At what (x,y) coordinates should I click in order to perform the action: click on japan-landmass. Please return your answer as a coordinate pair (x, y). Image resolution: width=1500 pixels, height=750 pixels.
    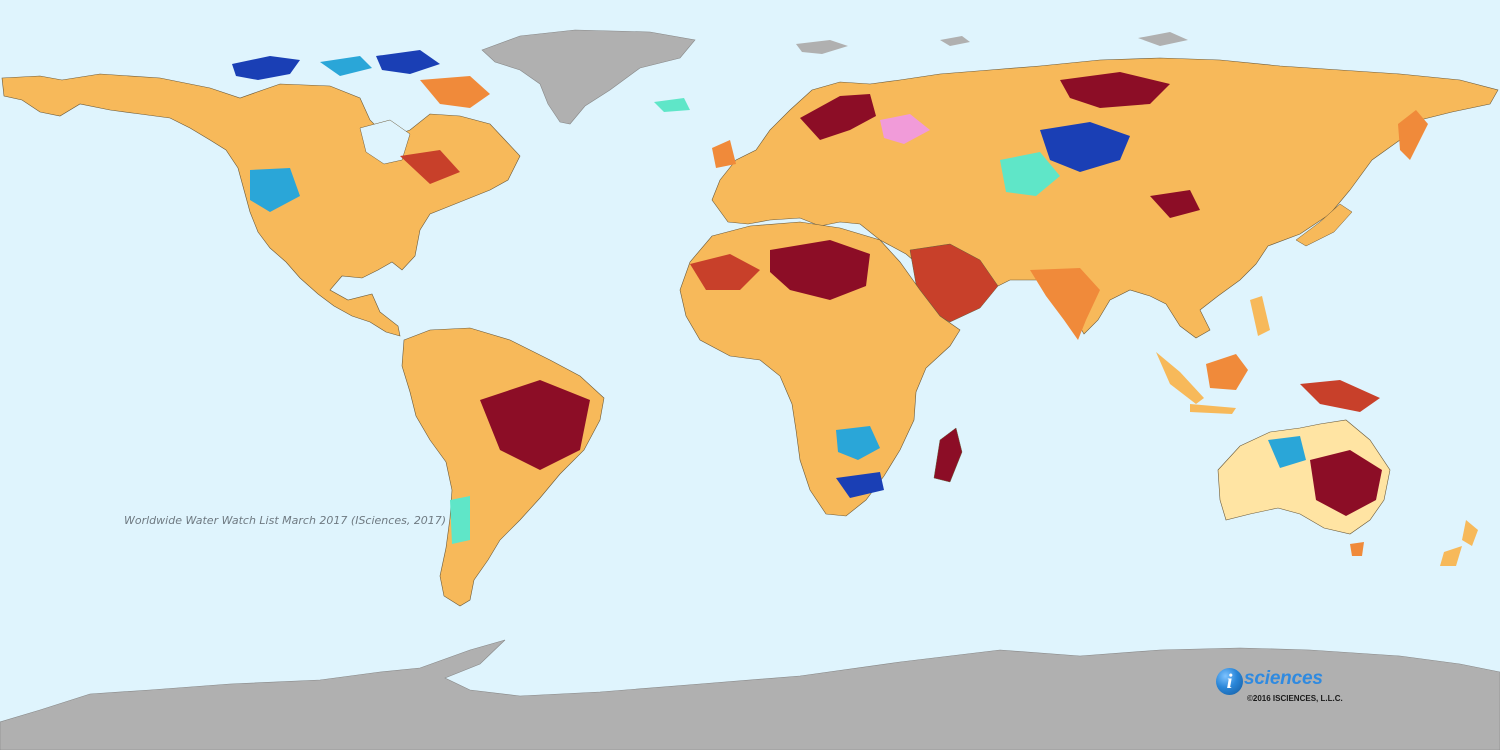
    Looking at the image, I should click on (1324, 225).